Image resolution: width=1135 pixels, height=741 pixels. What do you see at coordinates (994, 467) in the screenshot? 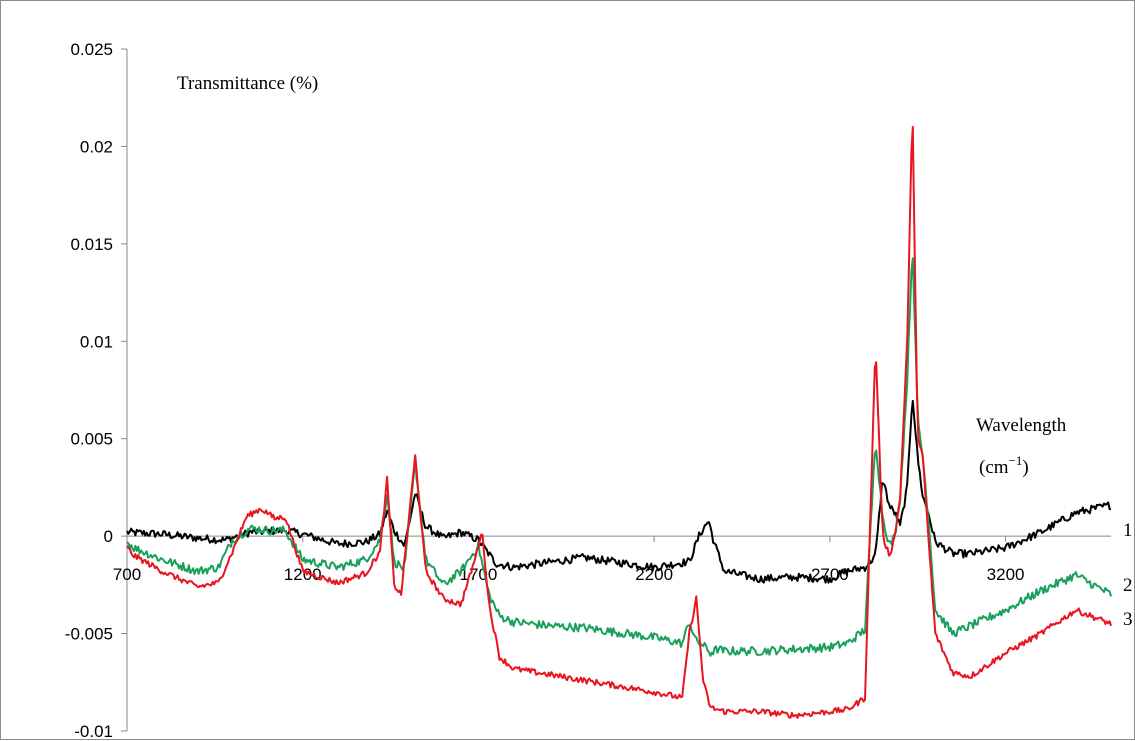
I see `x-axis-unit-base: (cm` at bounding box center [994, 467].